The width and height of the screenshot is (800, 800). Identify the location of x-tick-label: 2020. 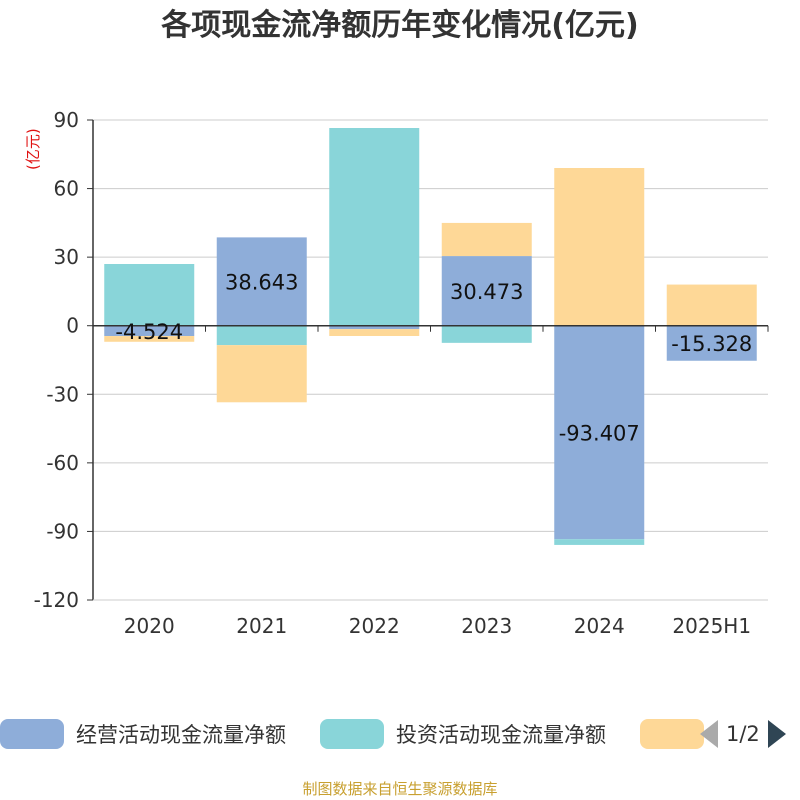
(149, 626).